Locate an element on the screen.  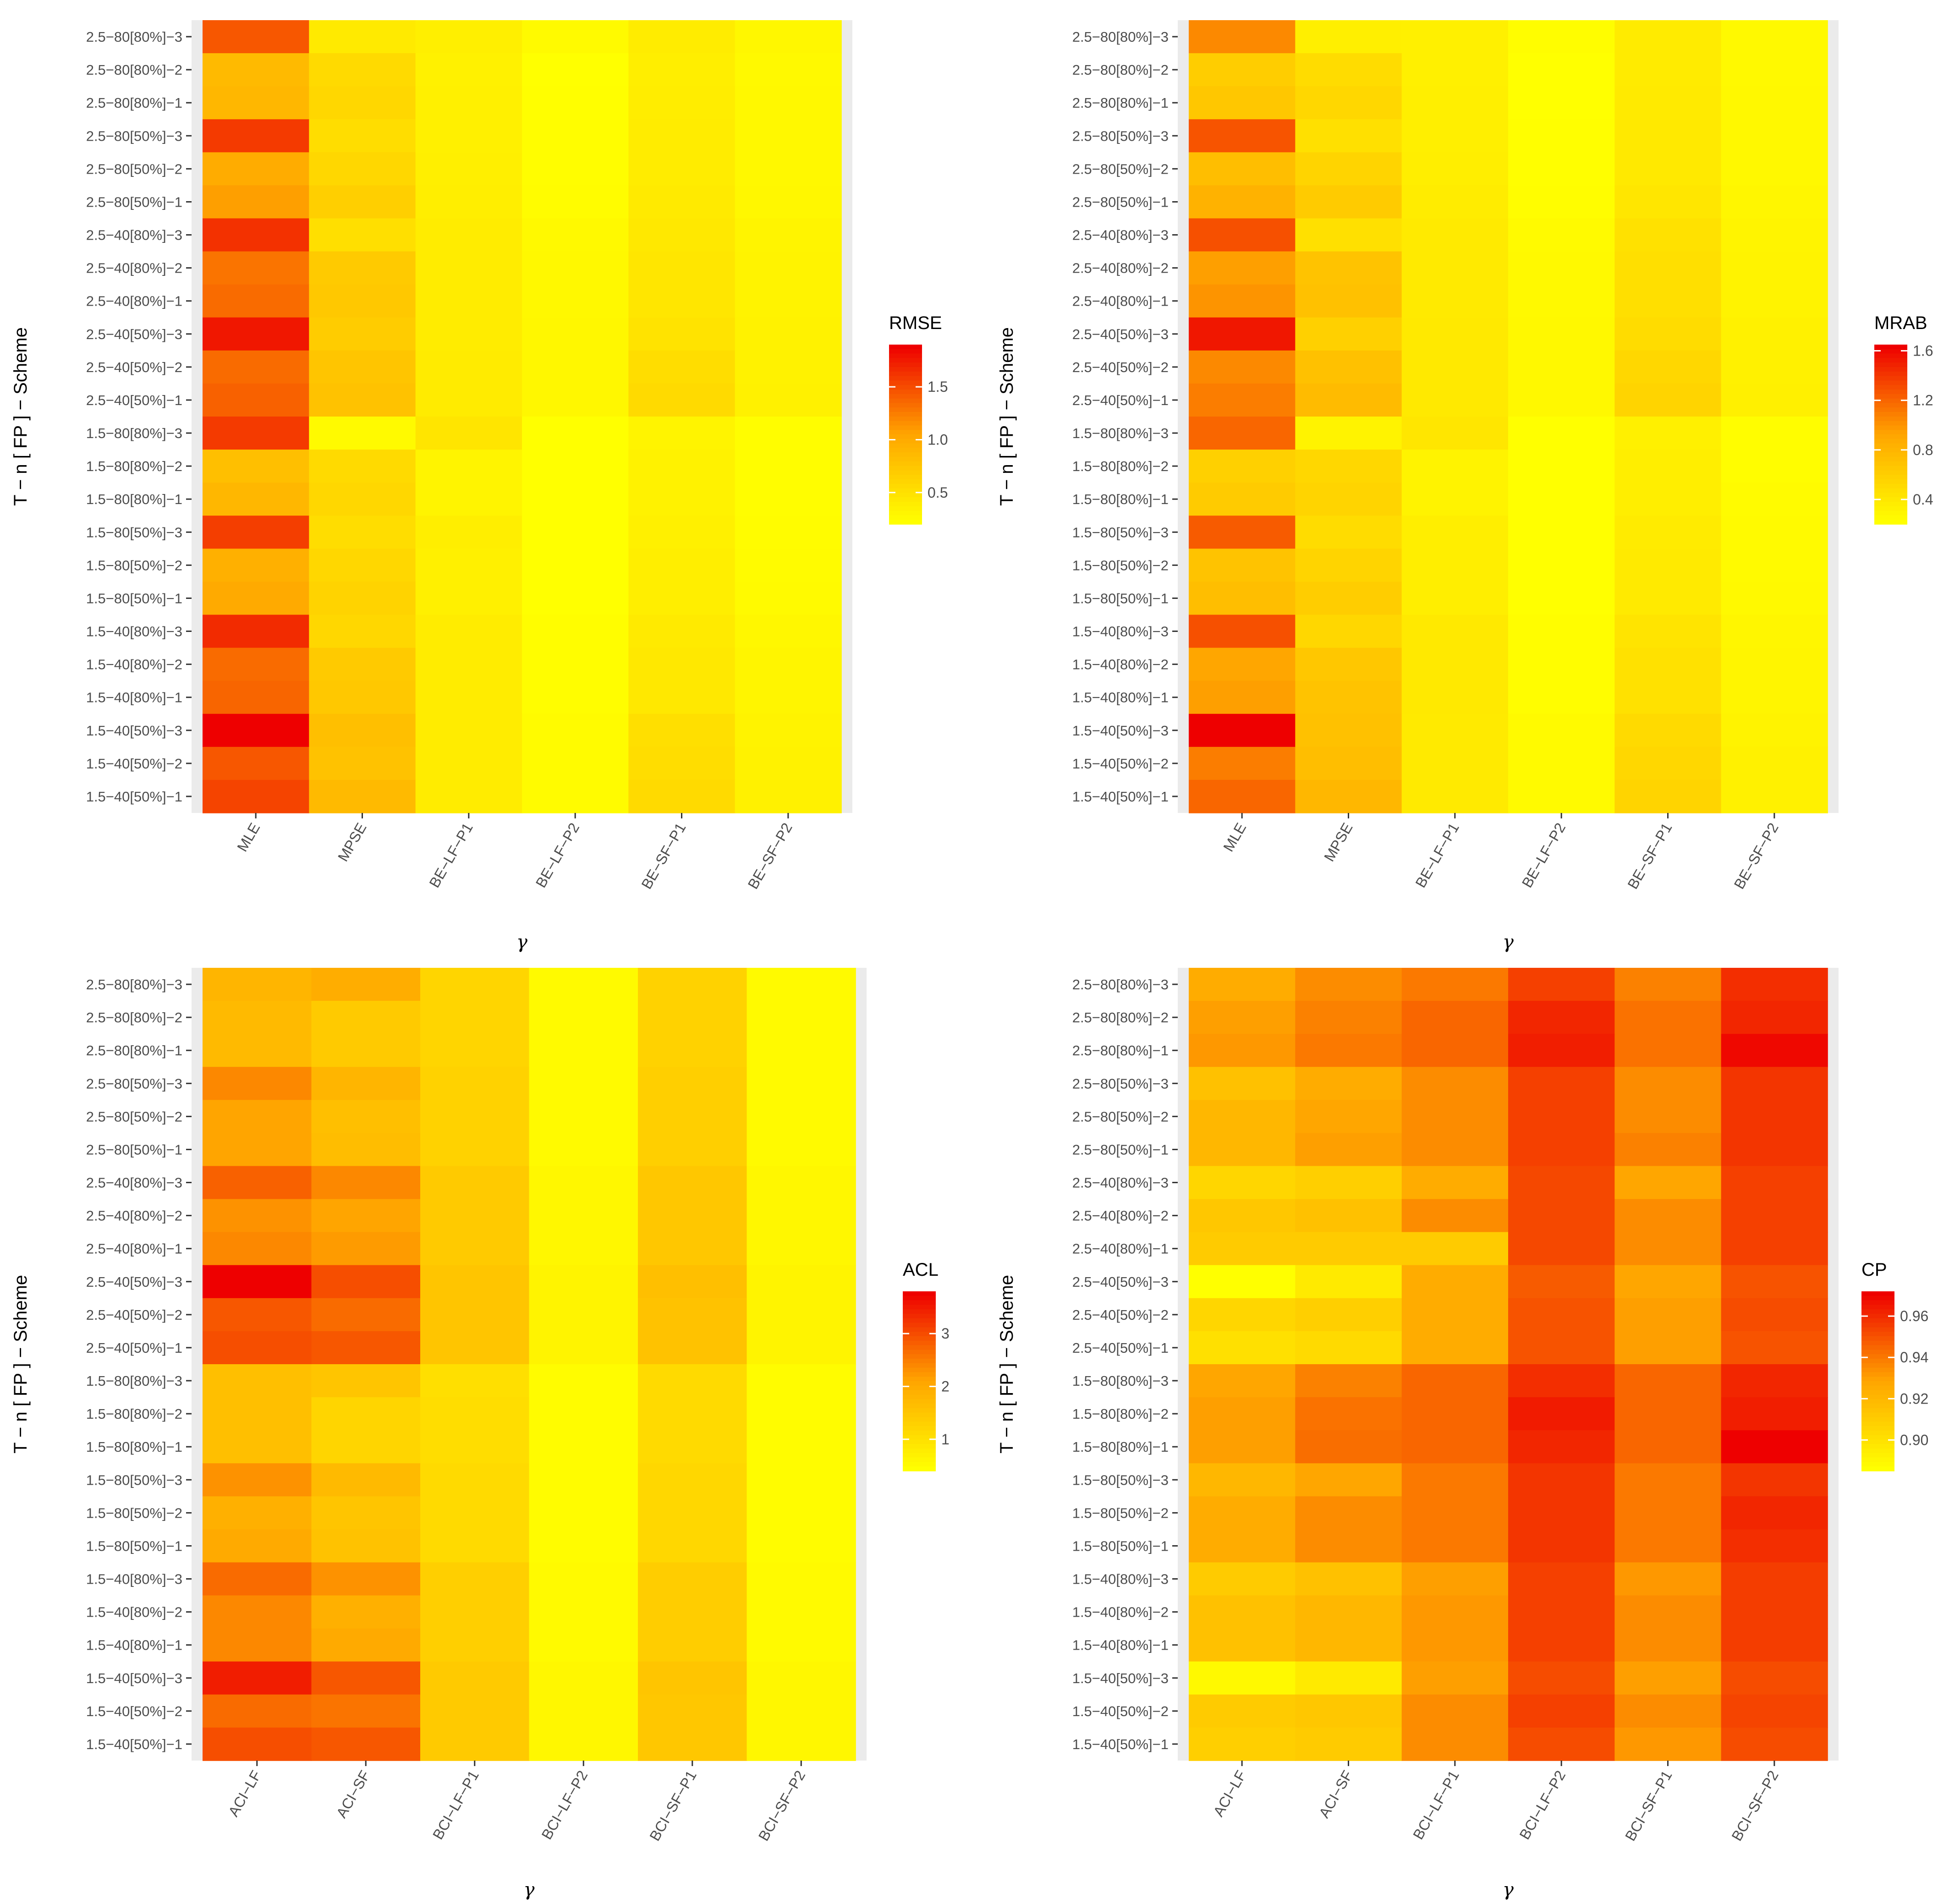
y-tick-label: 2.5−80[80%]−2 is located at coordinates (1120, 1018).